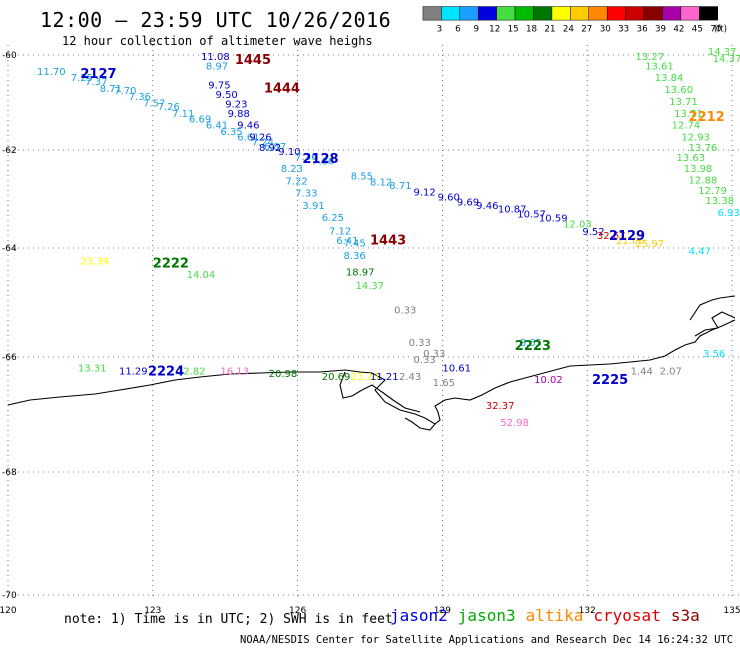  What do you see at coordinates (703, 148) in the screenshot?
I see `swh-value: 13.76` at bounding box center [703, 148].